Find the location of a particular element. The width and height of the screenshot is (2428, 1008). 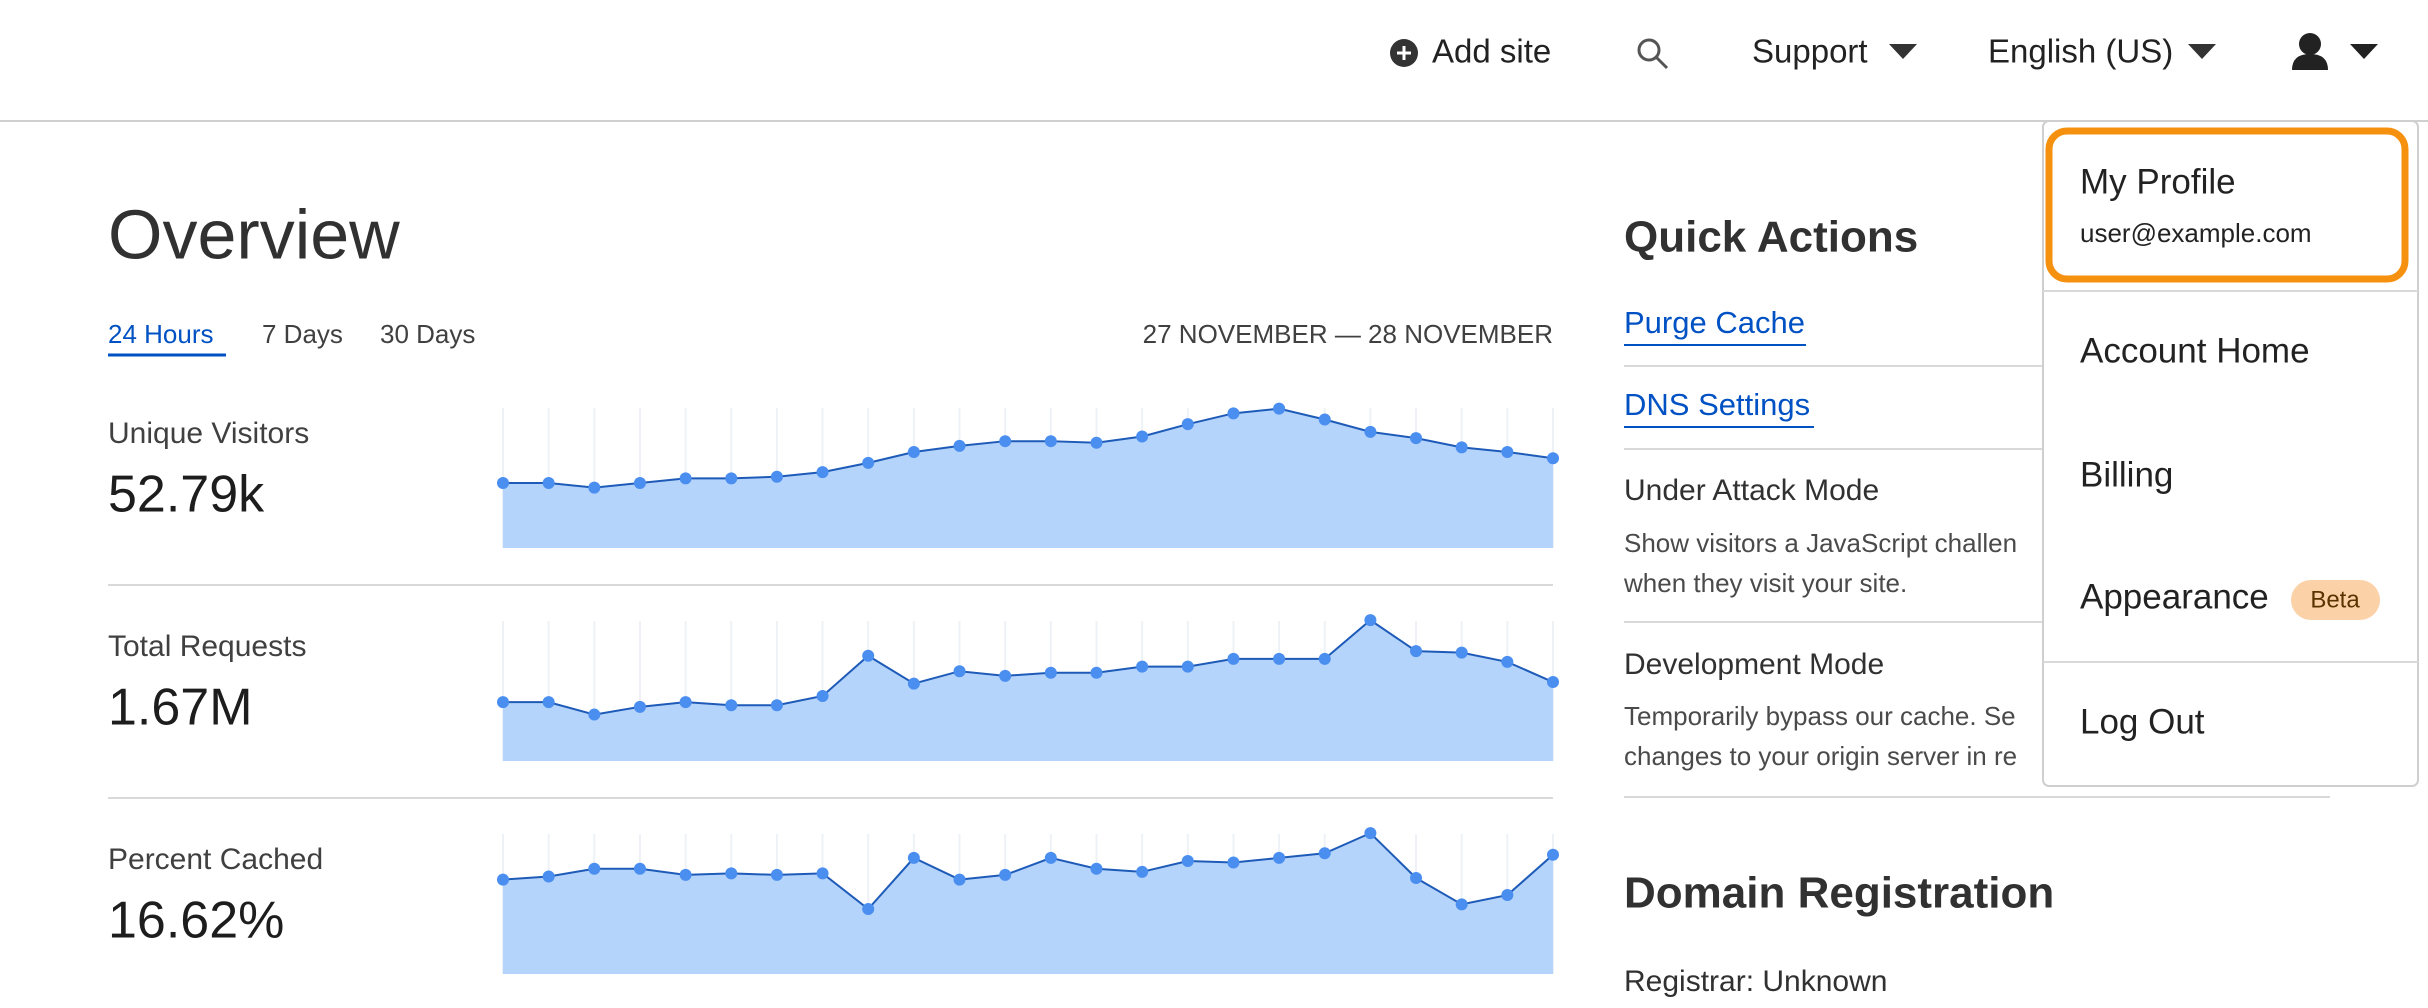

search-button is located at coordinates (1653, 54).